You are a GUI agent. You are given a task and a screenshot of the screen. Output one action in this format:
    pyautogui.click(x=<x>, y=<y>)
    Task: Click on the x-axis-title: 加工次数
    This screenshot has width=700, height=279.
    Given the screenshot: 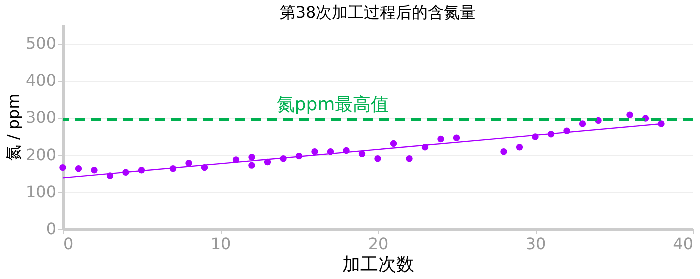 What is the action you would take?
    pyautogui.click(x=378, y=265)
    